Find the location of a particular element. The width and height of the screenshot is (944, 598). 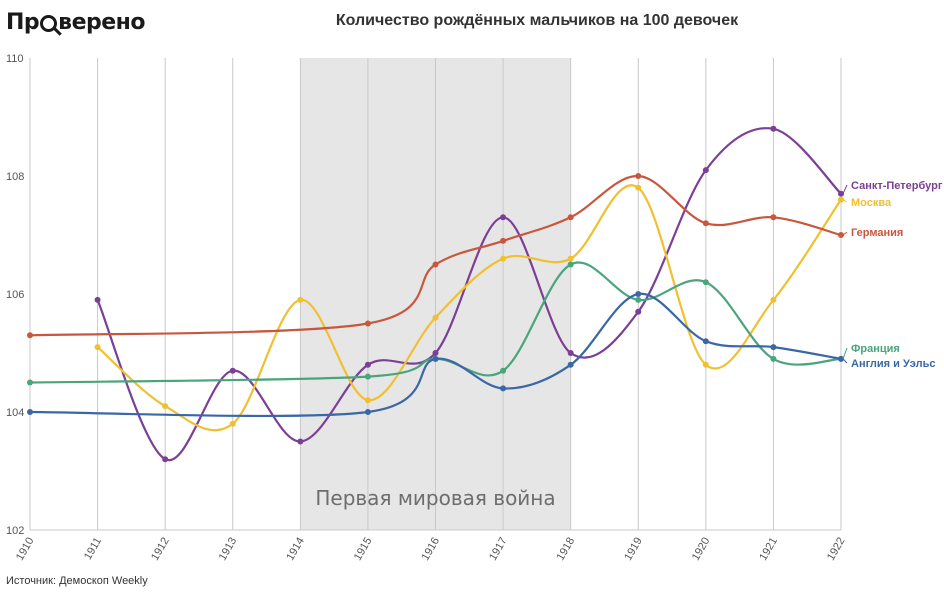

x-tick-label: 1918 is located at coordinates (566, 549).